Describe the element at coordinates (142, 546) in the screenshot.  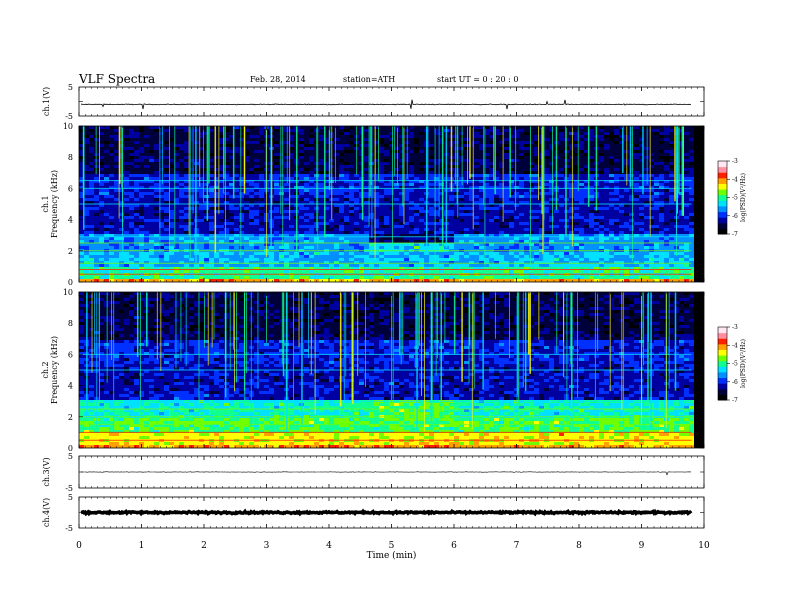
I see `x-axis-tick-label: 1` at that location.